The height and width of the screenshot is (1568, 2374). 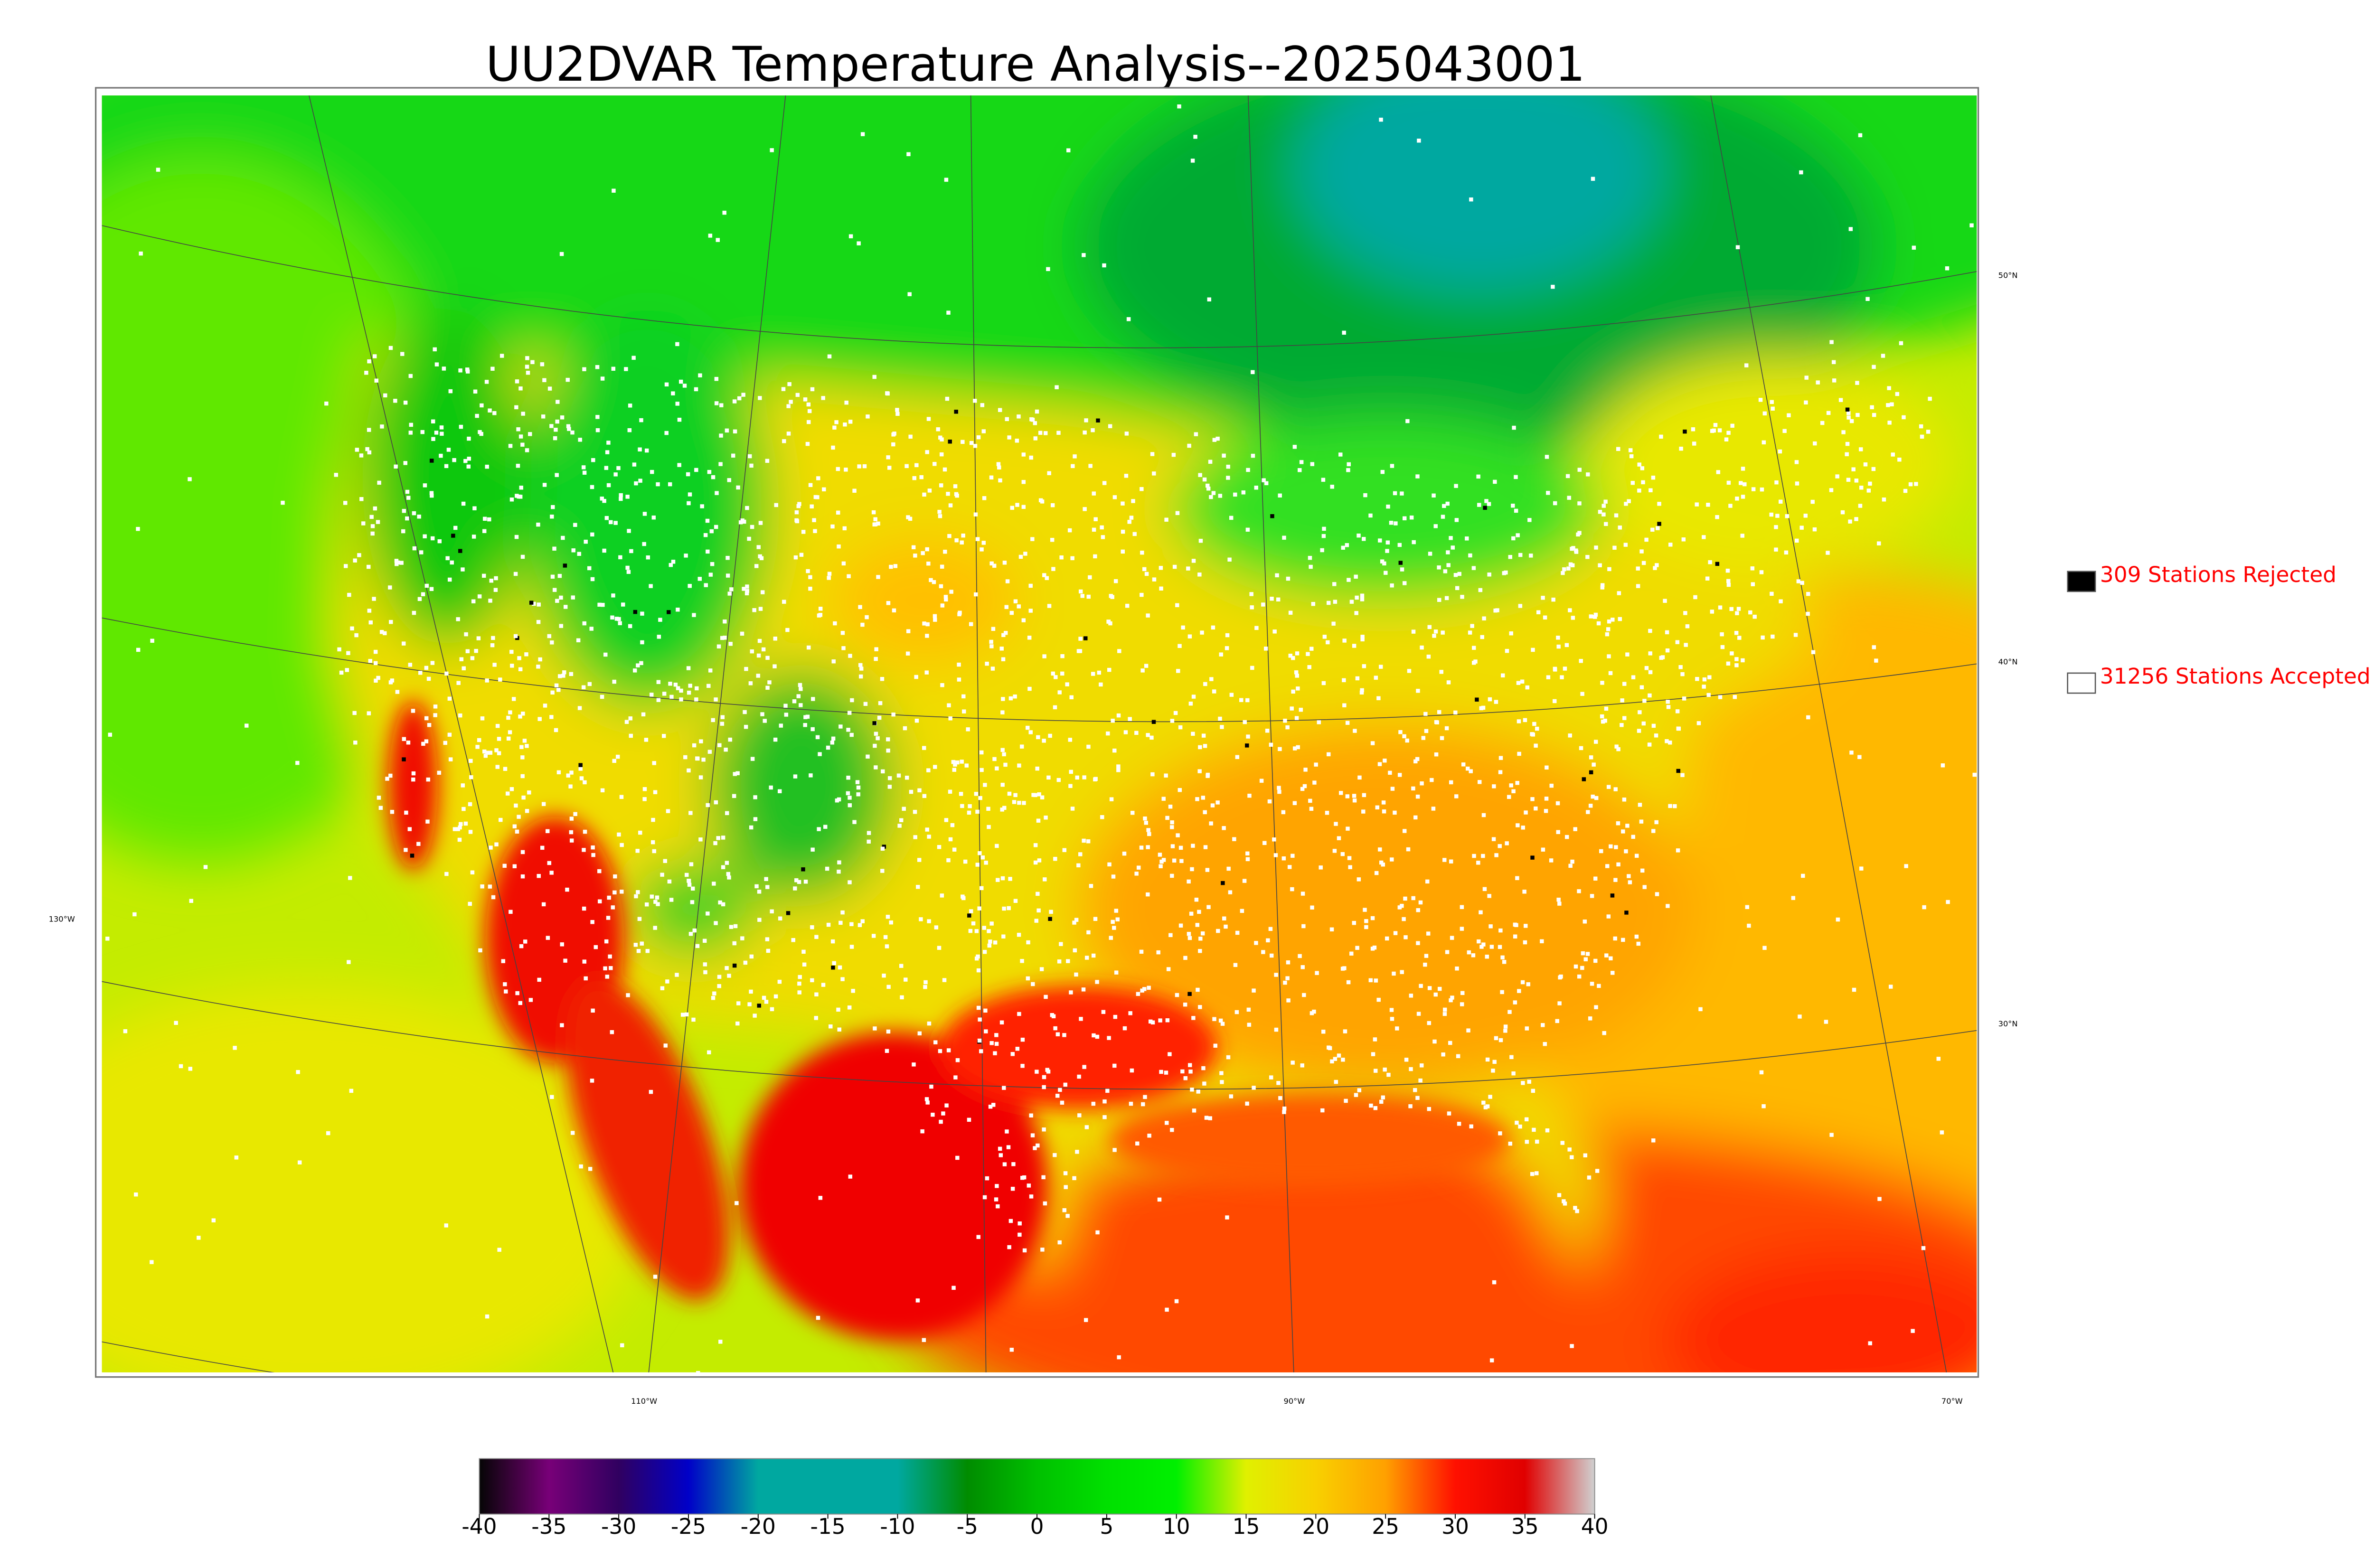 What do you see at coordinates (669, 612) in the screenshot?
I see `rejected-station` at bounding box center [669, 612].